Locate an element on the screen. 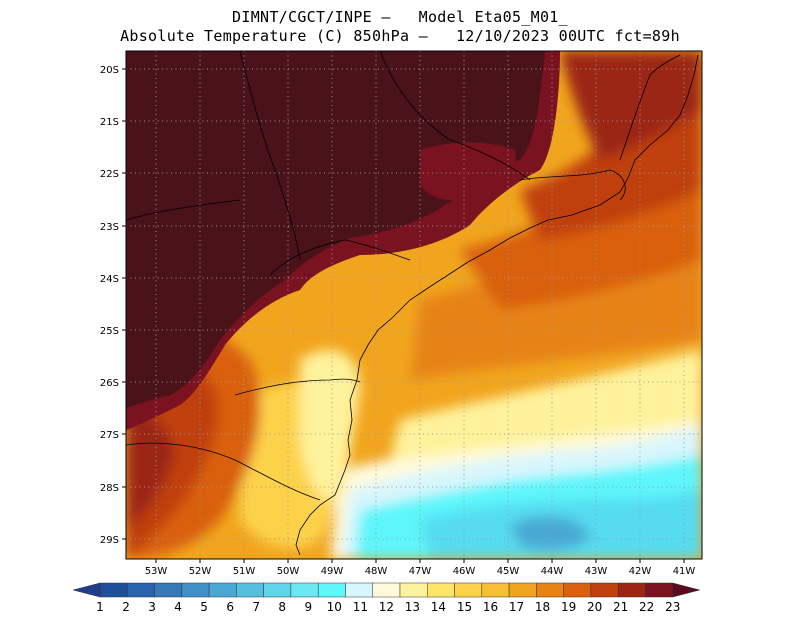 The width and height of the screenshot is (800, 618). colorbar-label: 16 is located at coordinates (490, 607).